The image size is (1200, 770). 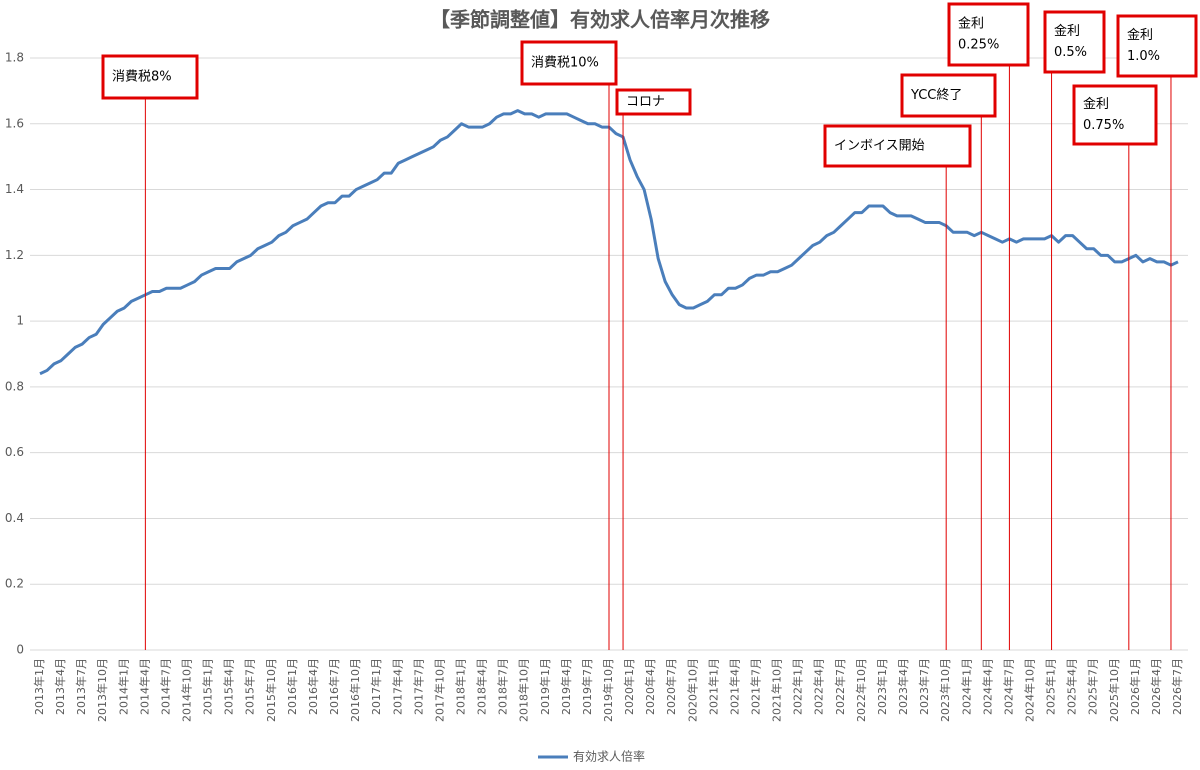 I want to click on x-tick-label: 2016年1月, so click(x=292, y=686).